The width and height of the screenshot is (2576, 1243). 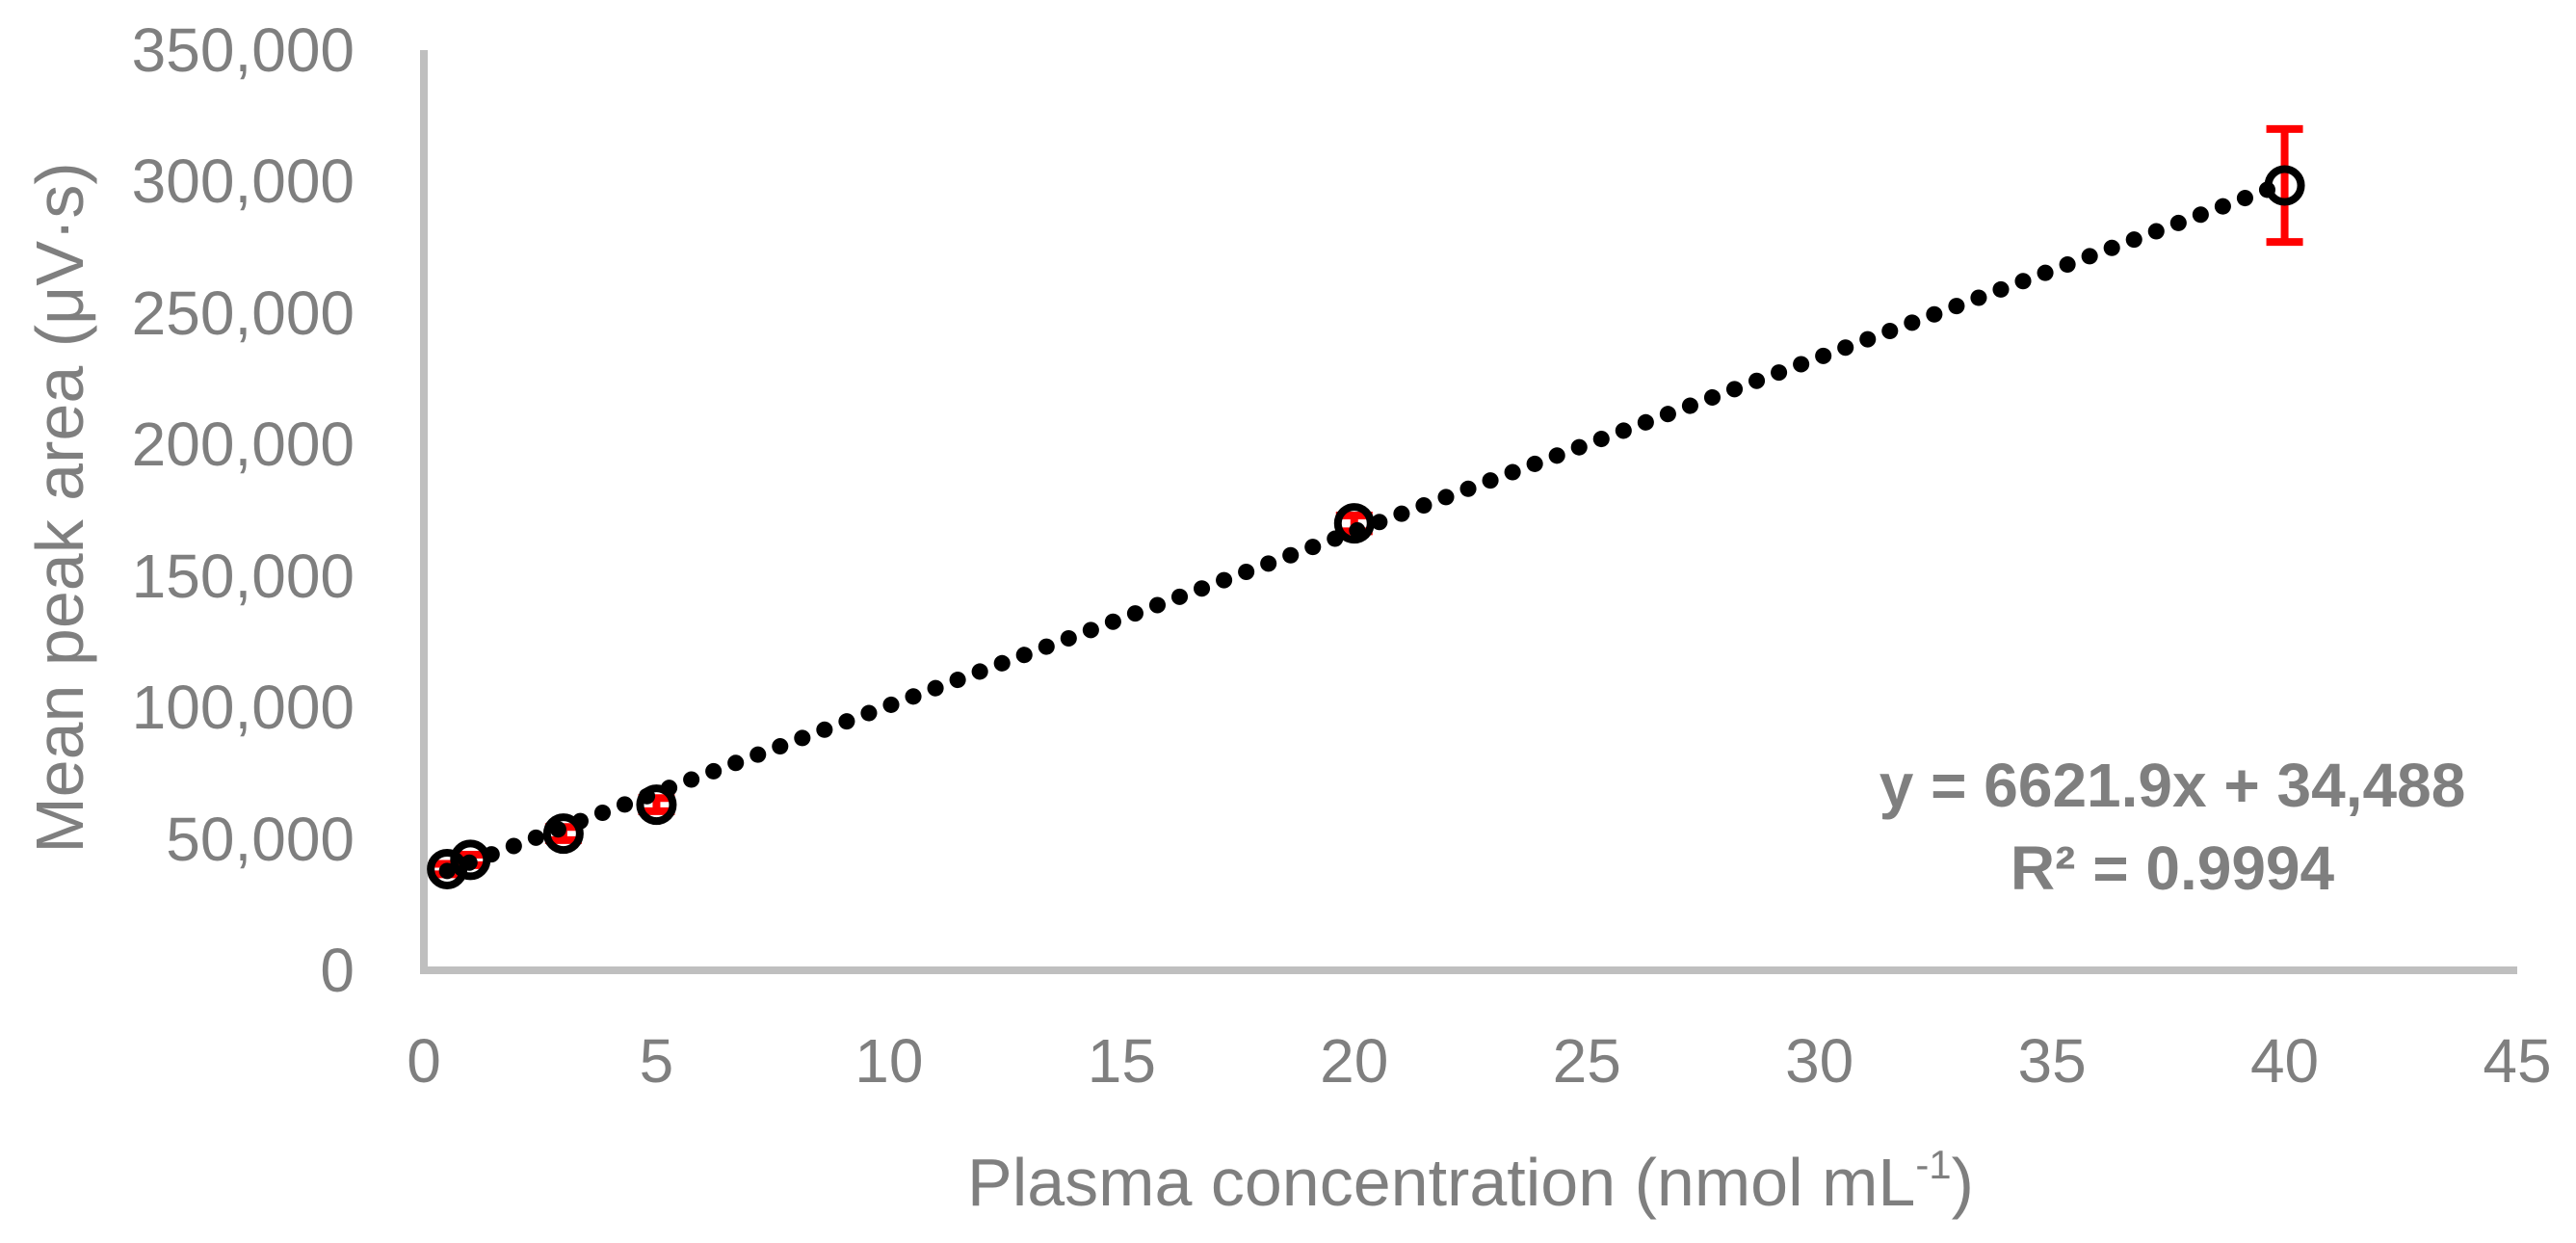 What do you see at coordinates (1355, 1061) in the screenshot?
I see `x-tick-label: 20` at bounding box center [1355, 1061].